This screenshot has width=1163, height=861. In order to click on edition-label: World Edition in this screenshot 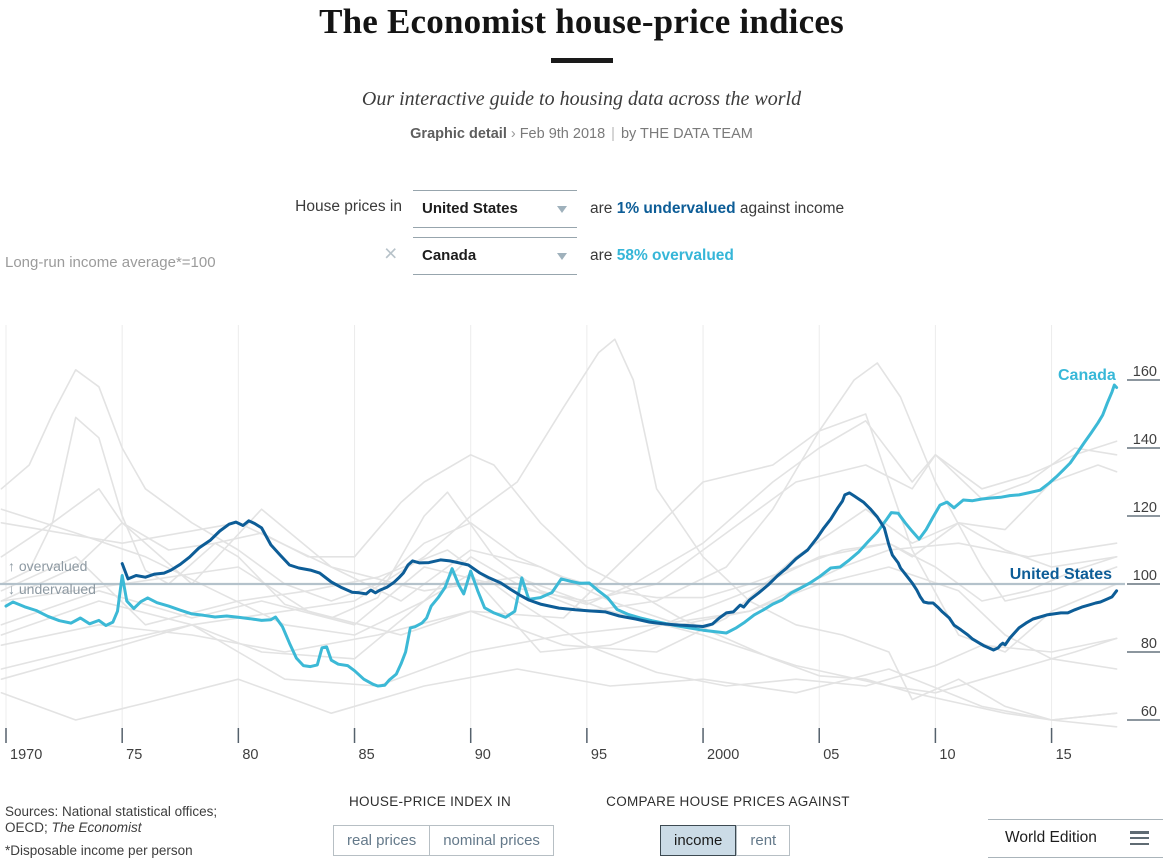, I will do `click(1051, 837)`.